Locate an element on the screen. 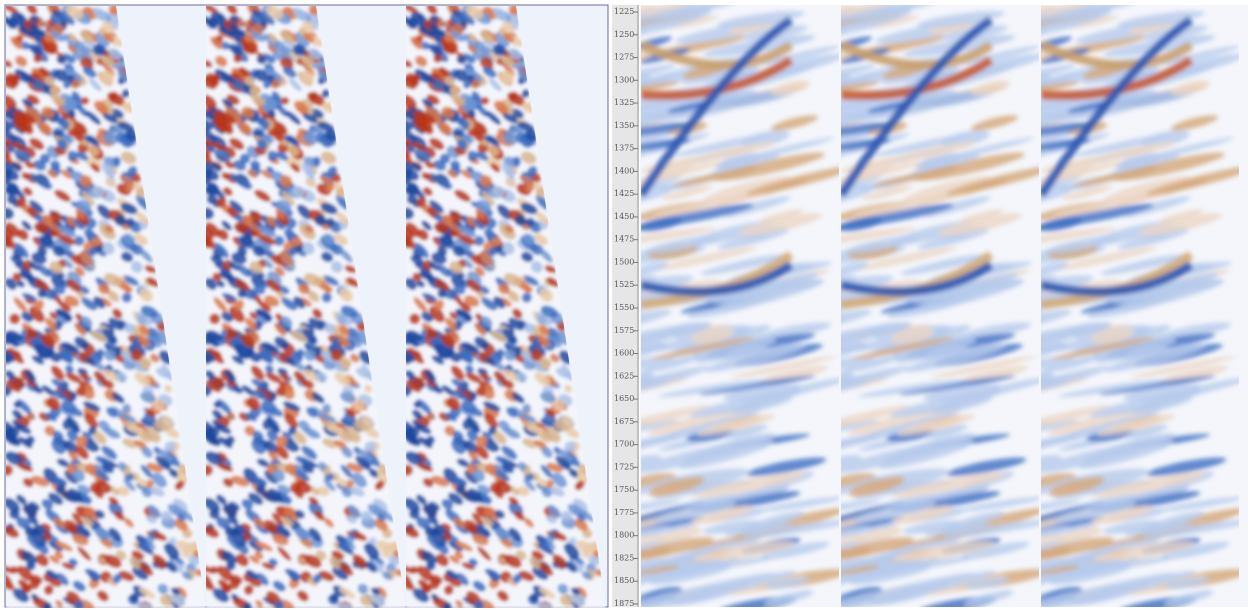  depth-label: 1825 is located at coordinates (624, 557).